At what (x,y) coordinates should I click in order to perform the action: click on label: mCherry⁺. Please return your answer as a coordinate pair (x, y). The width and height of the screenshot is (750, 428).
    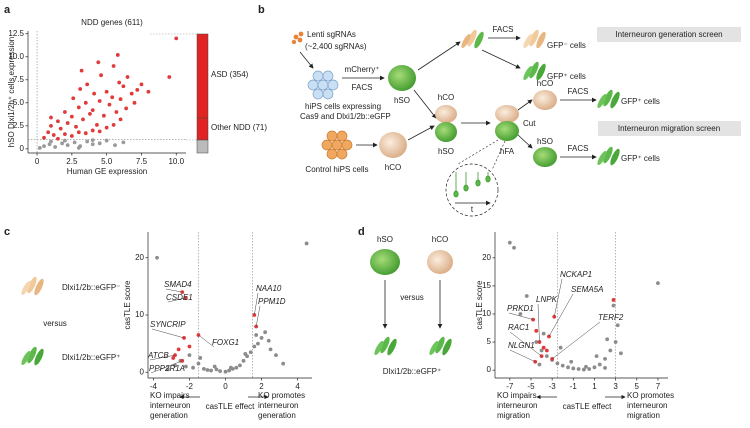
    Looking at the image, I should click on (362, 69).